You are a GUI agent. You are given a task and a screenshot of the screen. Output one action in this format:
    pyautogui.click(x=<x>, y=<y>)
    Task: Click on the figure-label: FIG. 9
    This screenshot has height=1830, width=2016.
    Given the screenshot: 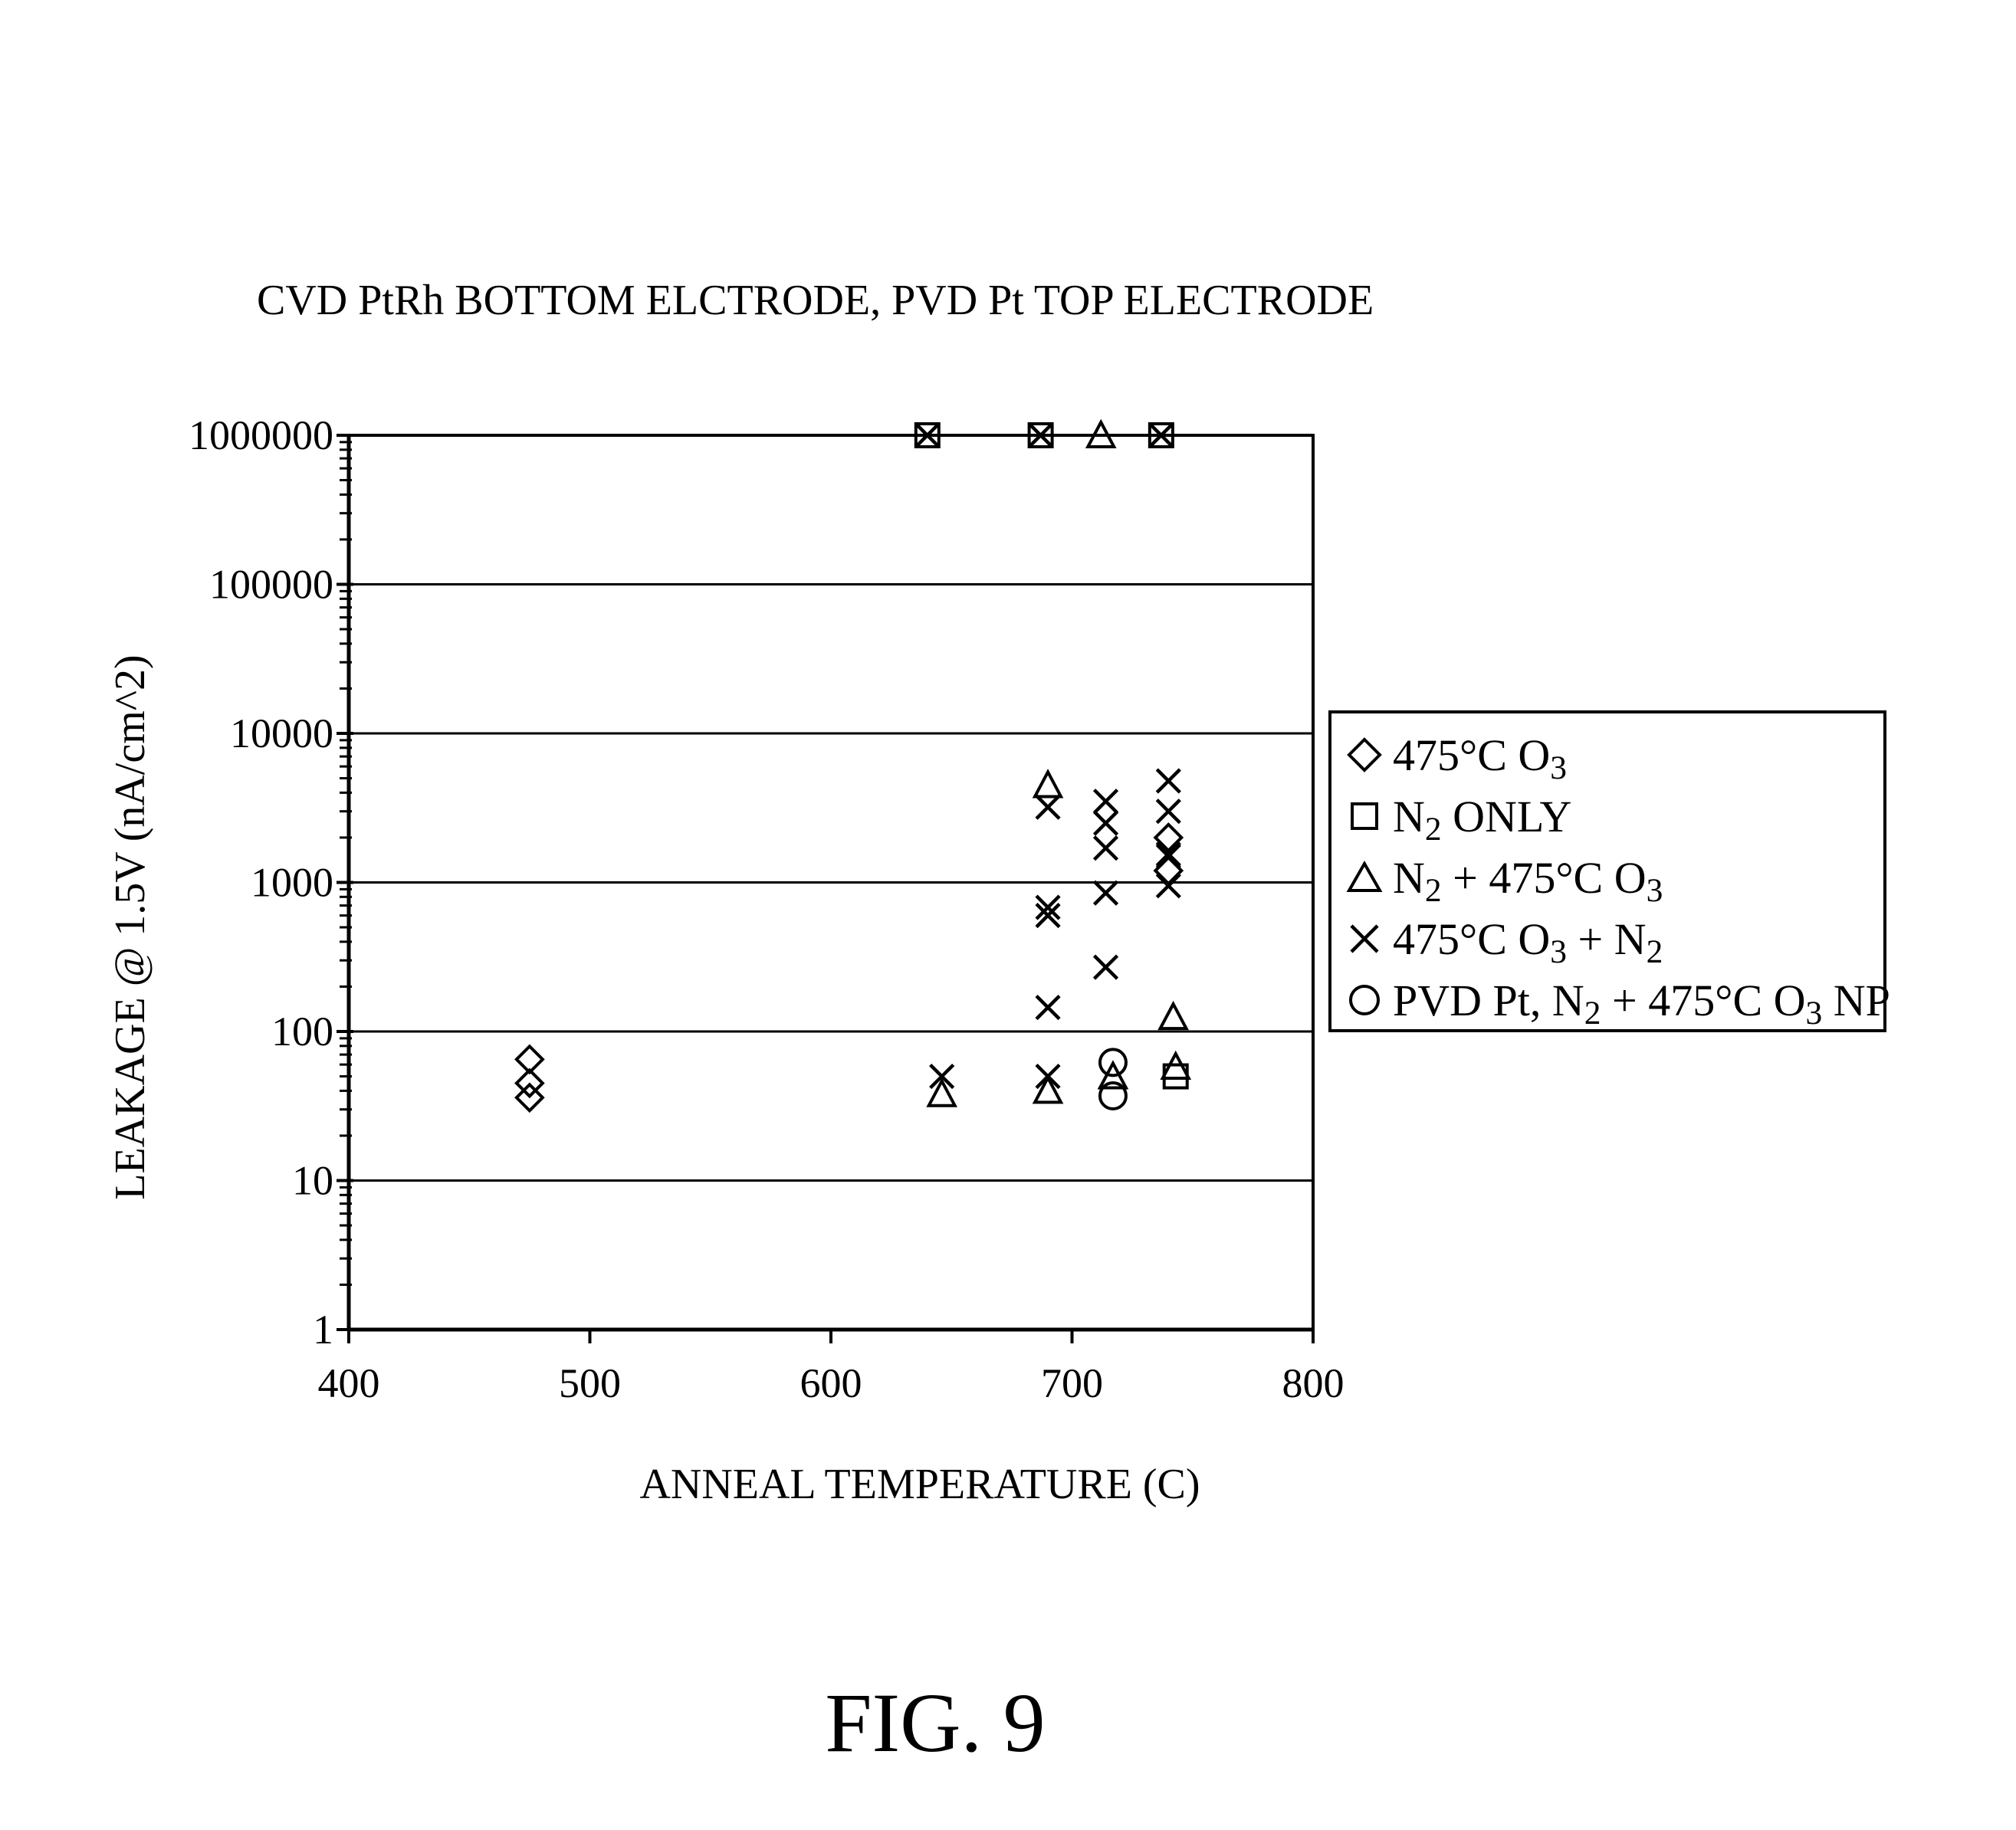 What is the action you would take?
    pyautogui.click(x=935, y=1723)
    